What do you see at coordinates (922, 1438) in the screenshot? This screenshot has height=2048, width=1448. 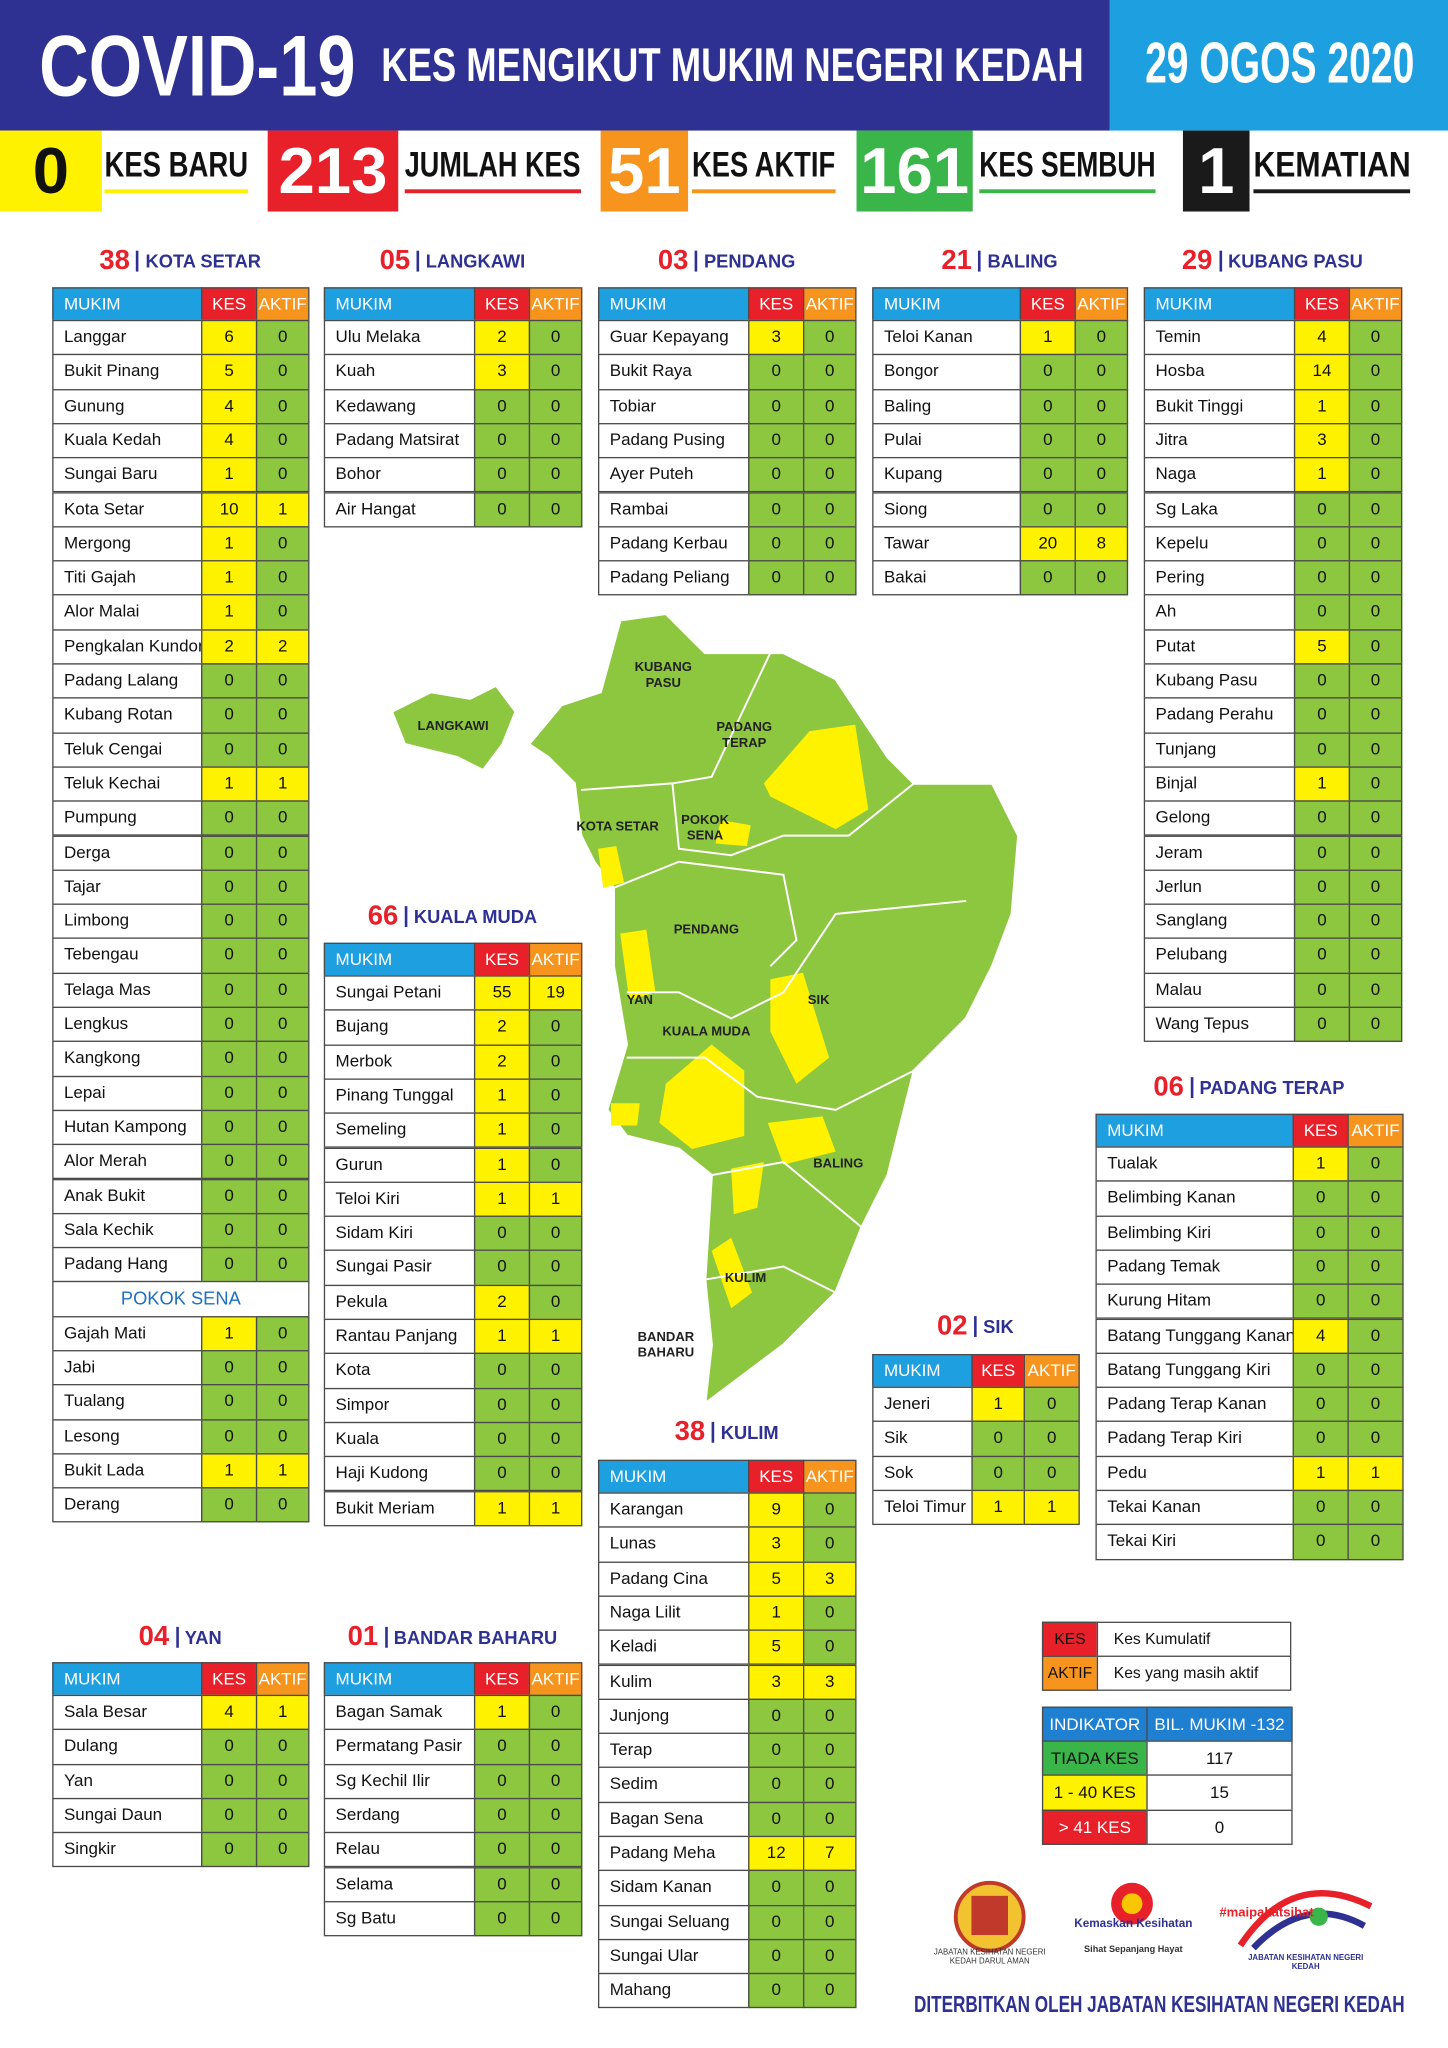 I see `mukim-name: Sik` at bounding box center [922, 1438].